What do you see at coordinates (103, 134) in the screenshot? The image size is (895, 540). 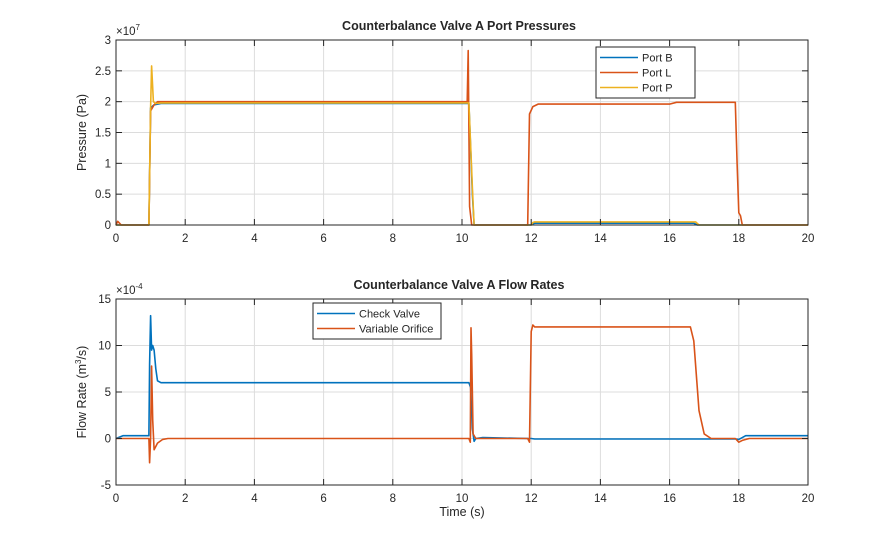 I see `y-tick-label: 1.5` at bounding box center [103, 134].